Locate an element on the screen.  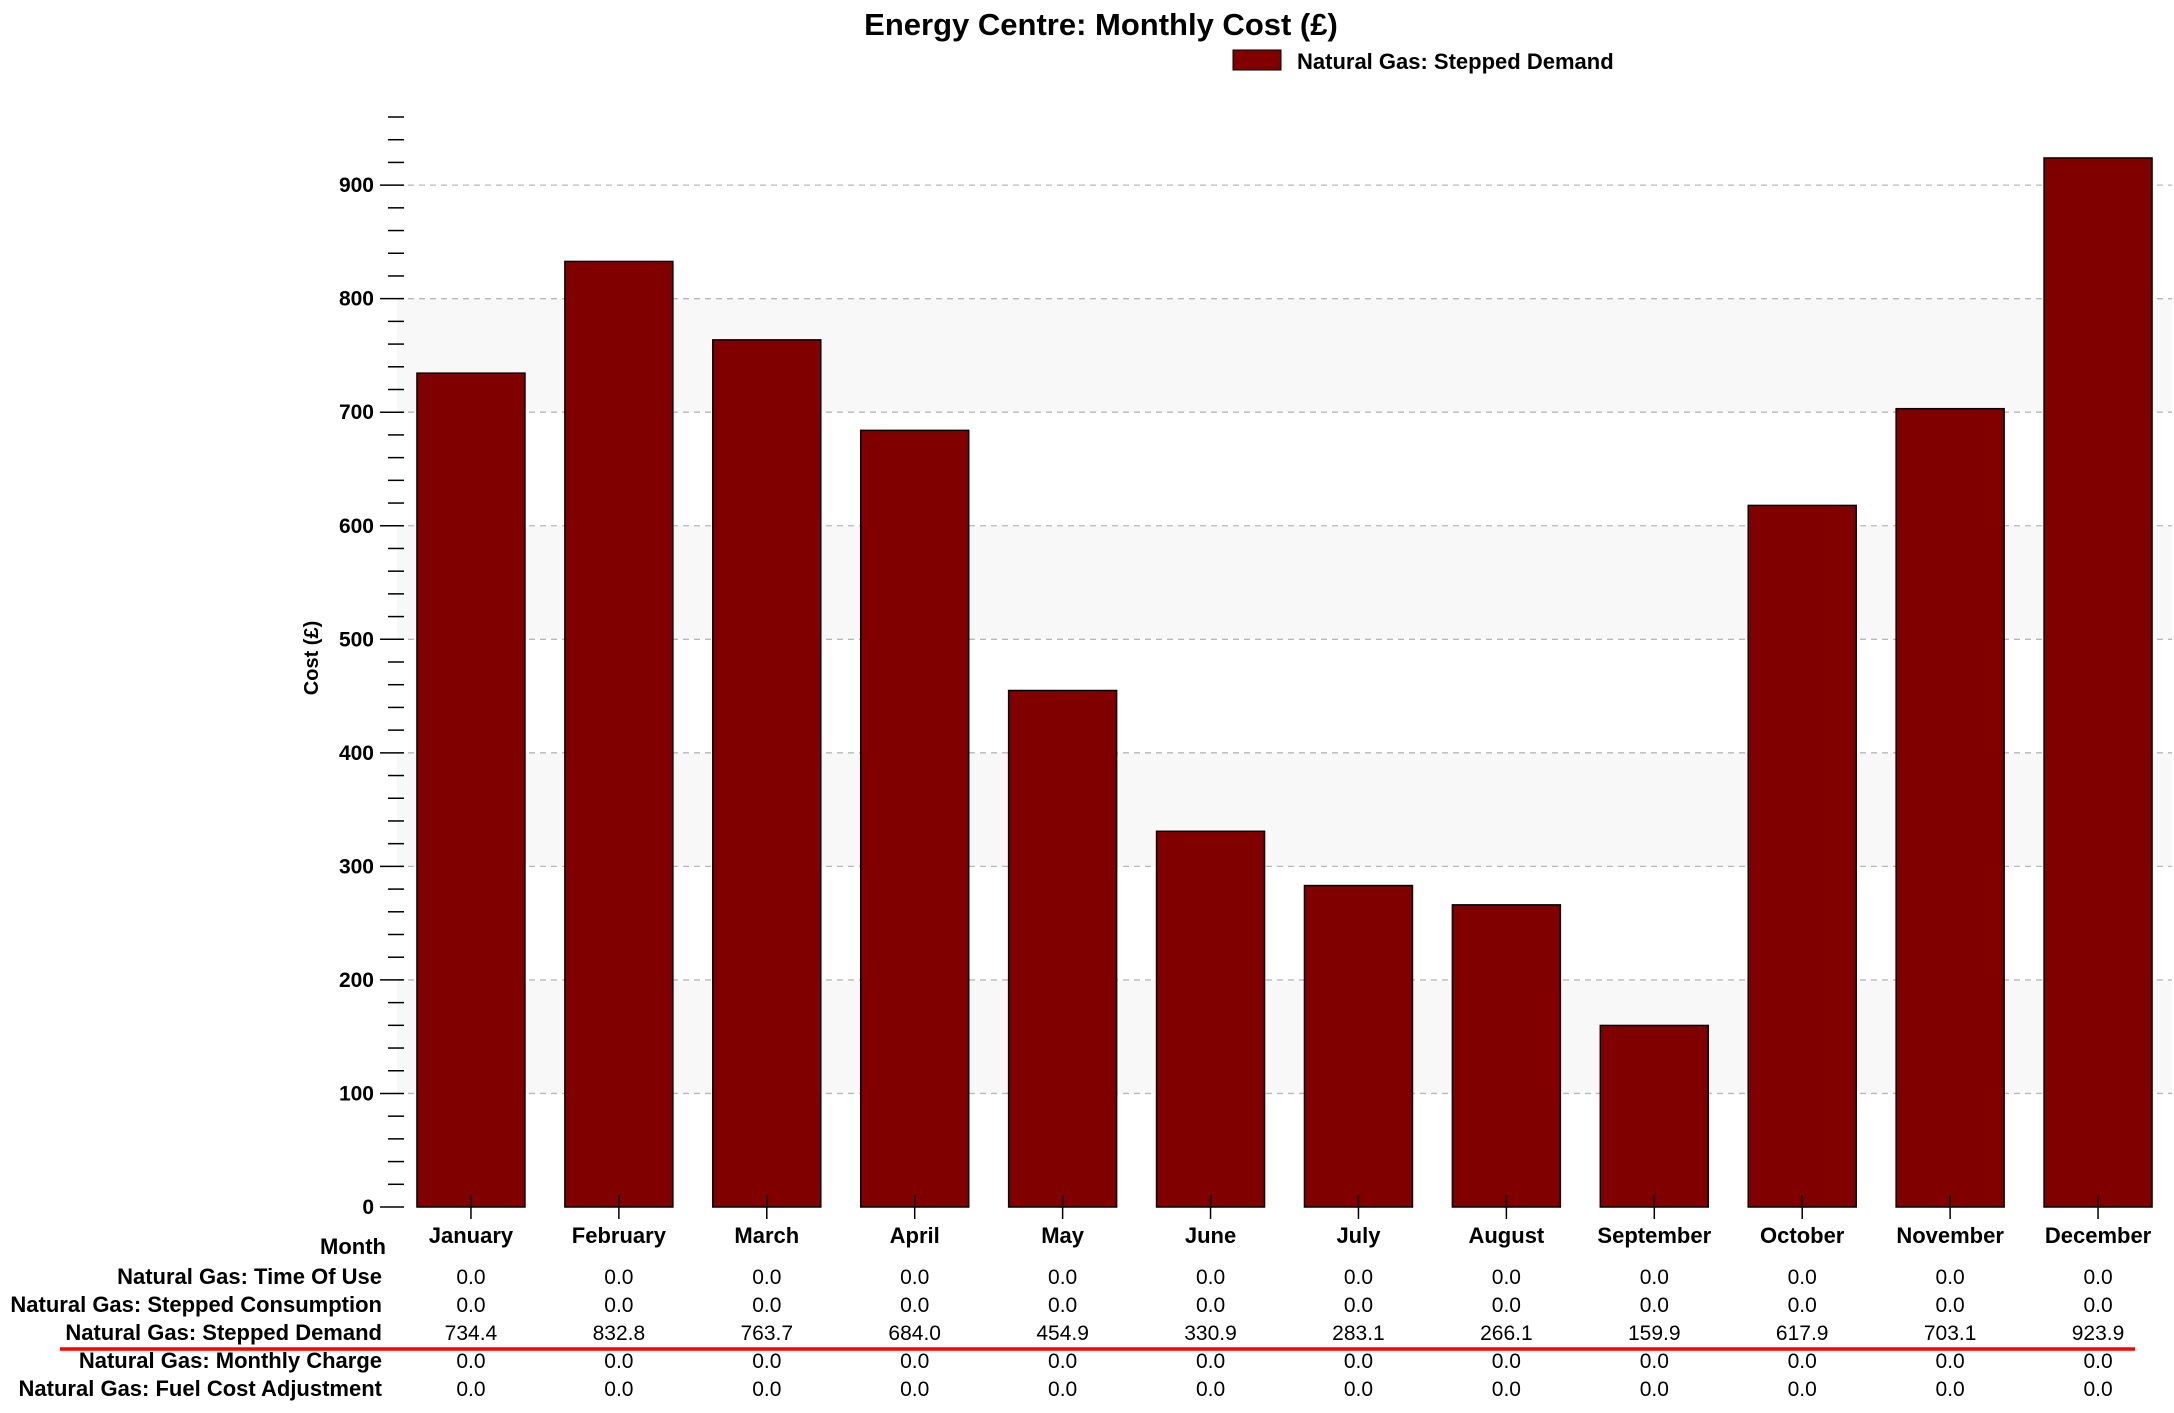
y-tick-label: 400 is located at coordinates (356, 753).